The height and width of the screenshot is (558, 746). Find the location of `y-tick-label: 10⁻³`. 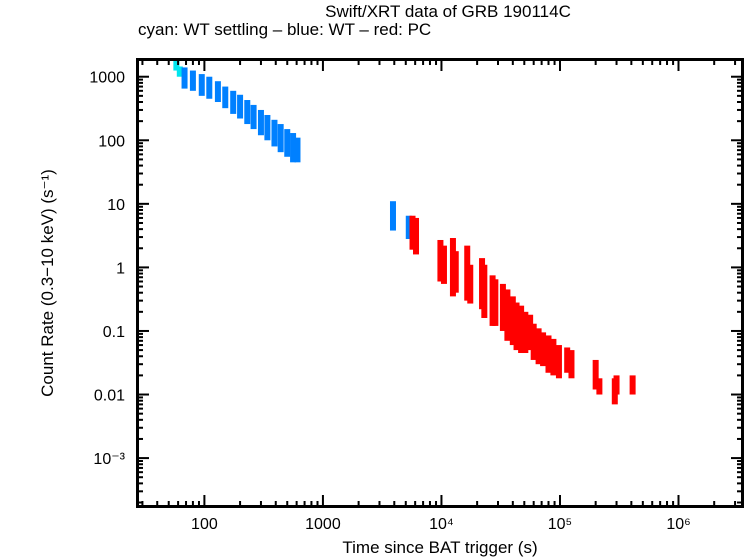

y-tick-label: 10⁻³ is located at coordinates (109, 459).